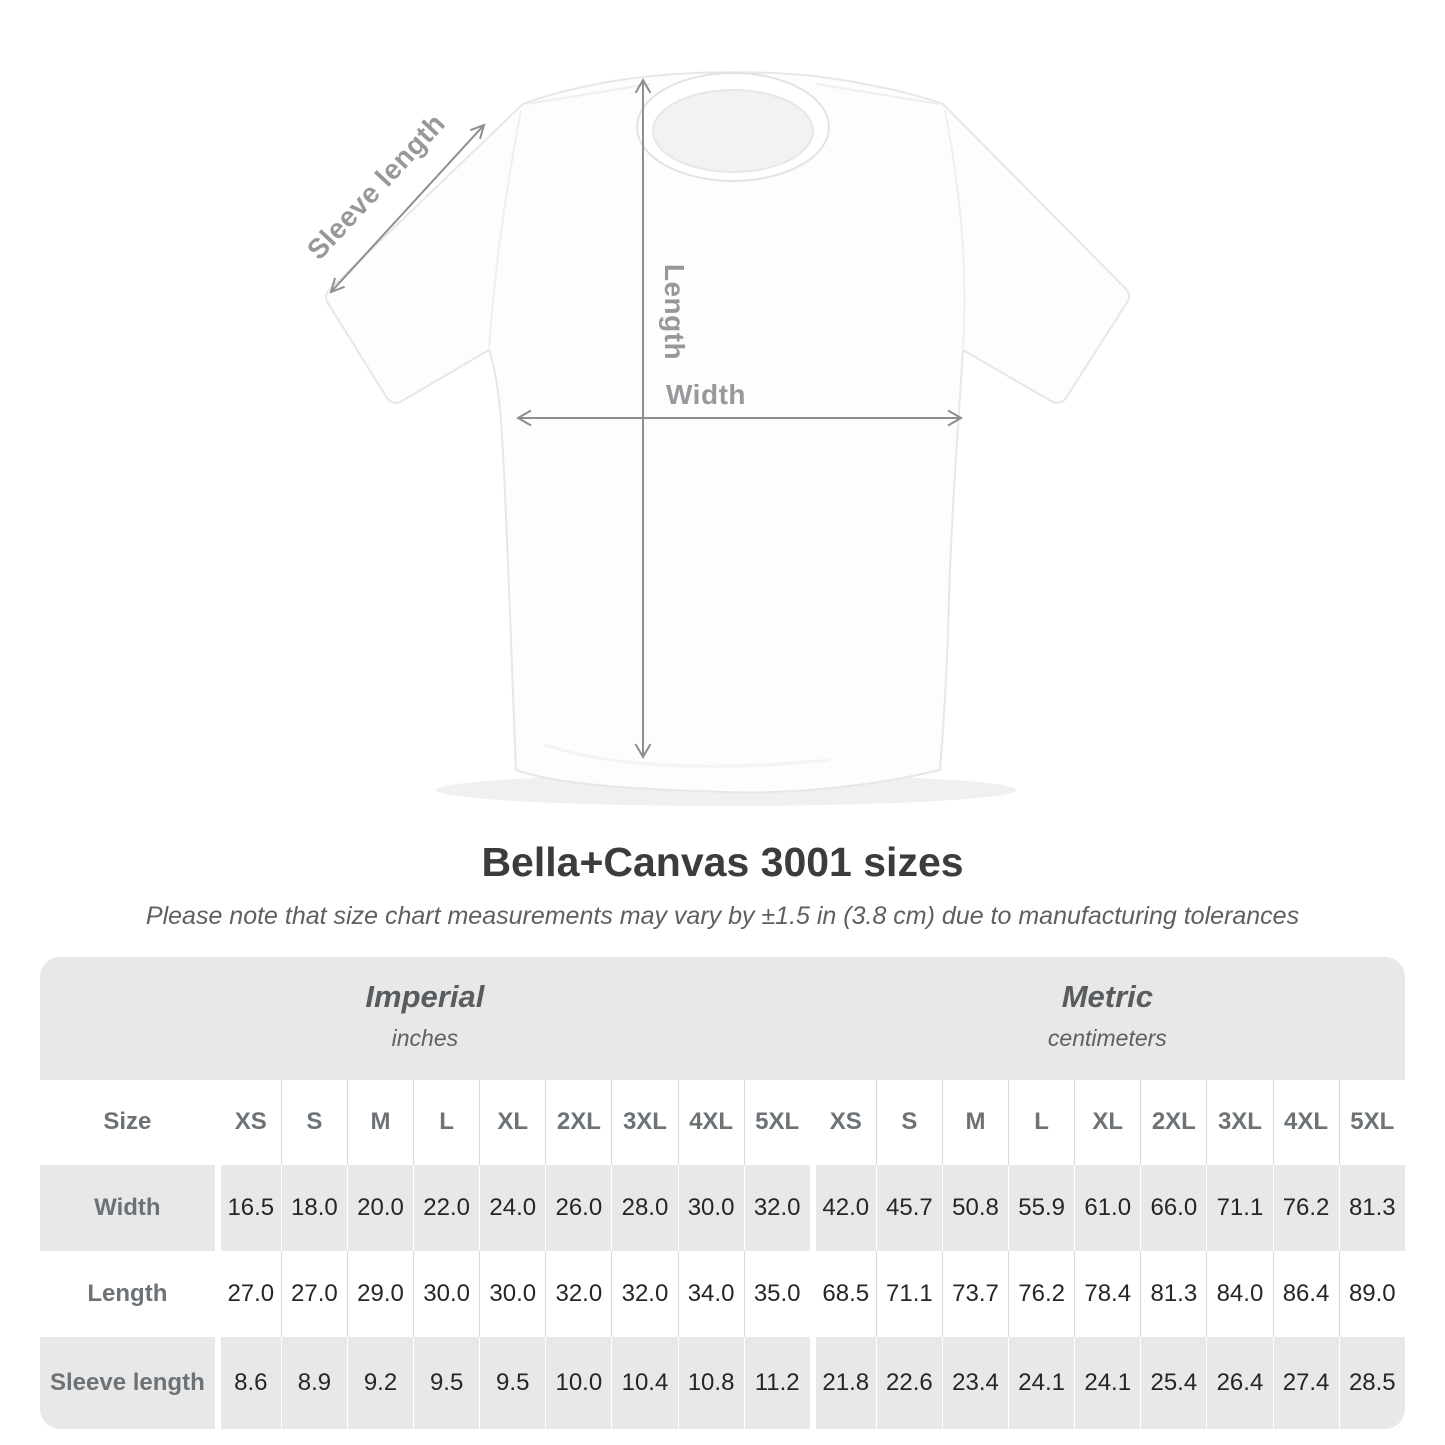 The image size is (1445, 1445). What do you see at coordinates (247, 1207) in the screenshot?
I see `table-cell: 16.5` at bounding box center [247, 1207].